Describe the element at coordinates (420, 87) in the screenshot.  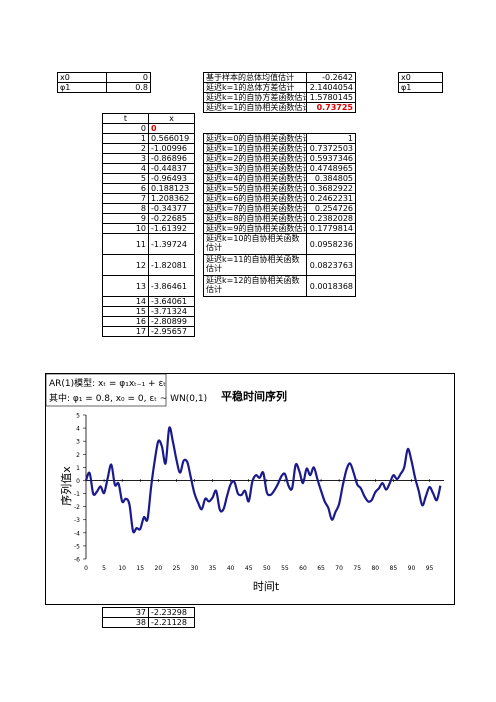
I see `right-param-phi1: φ1` at that location.